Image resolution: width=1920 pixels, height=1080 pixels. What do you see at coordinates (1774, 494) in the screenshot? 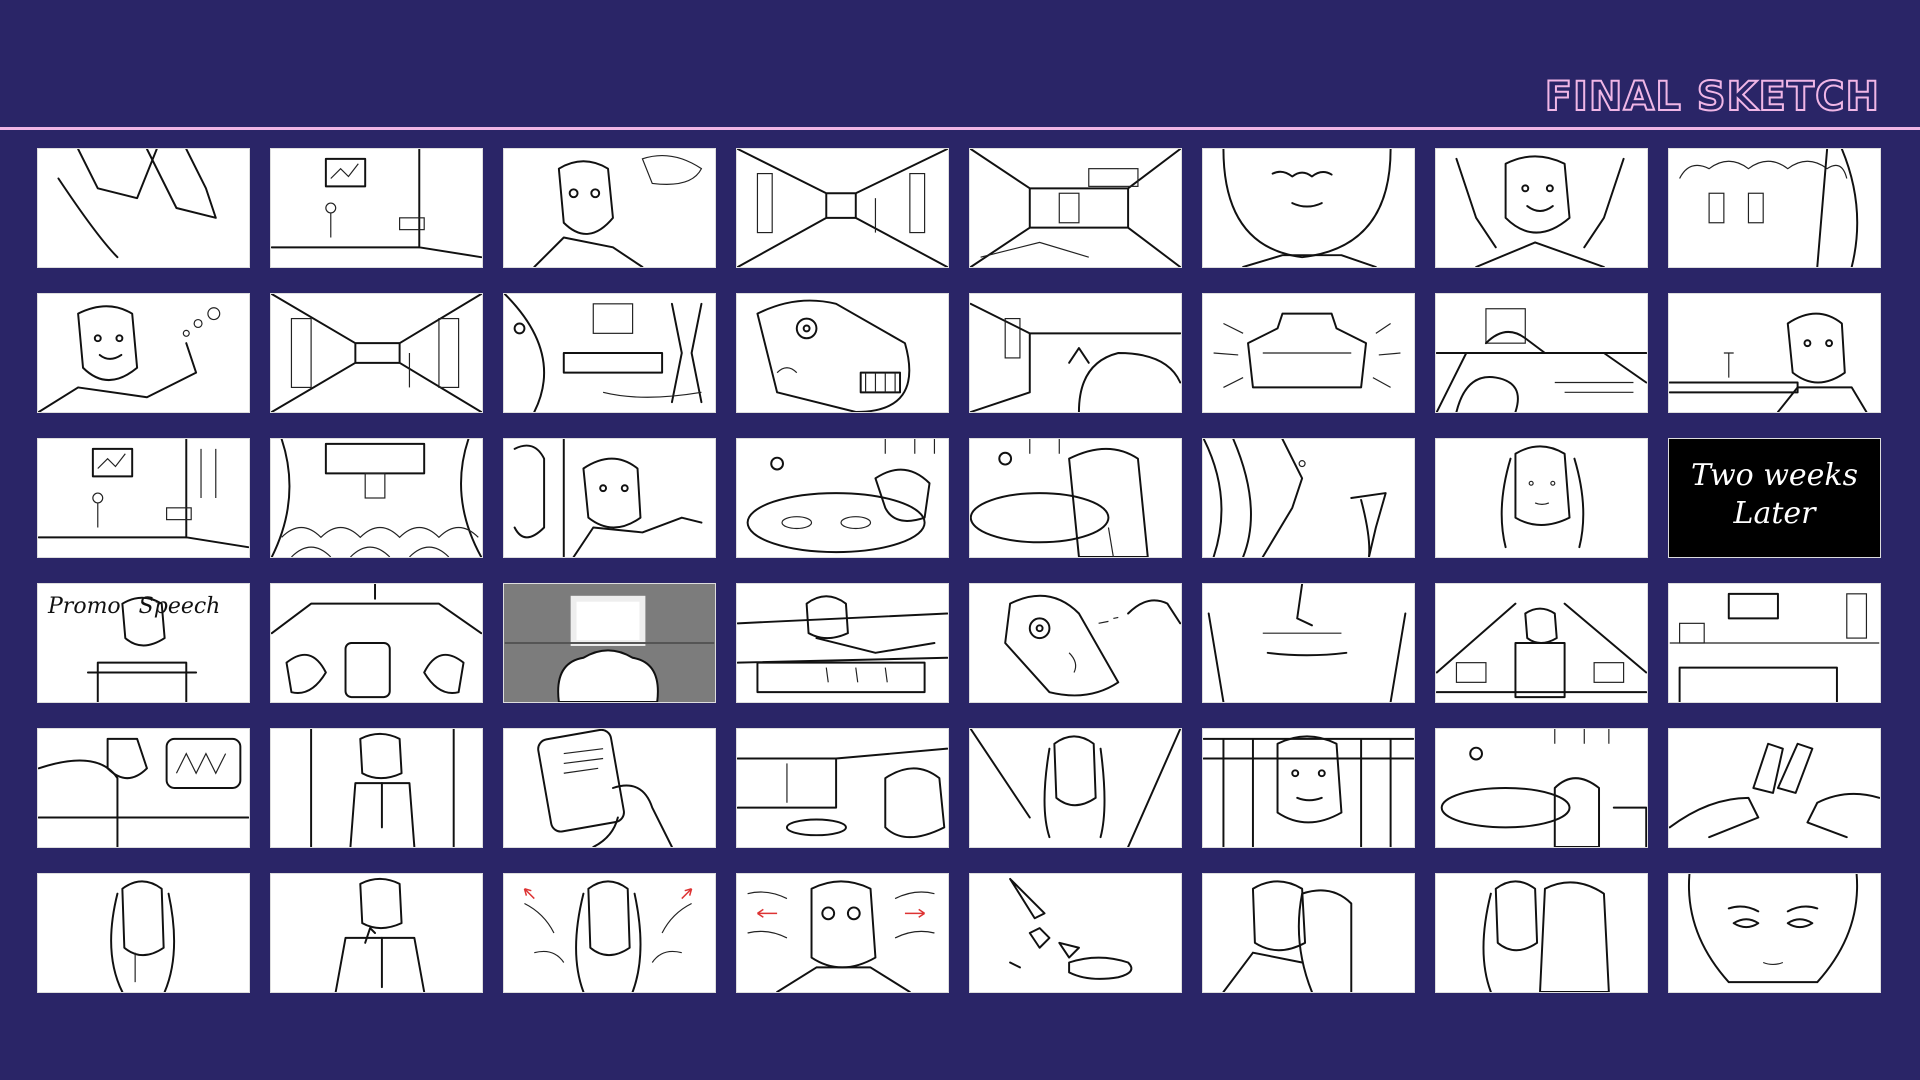
I see `caption-two-weeks-later: Two weeks Later` at bounding box center [1774, 494].